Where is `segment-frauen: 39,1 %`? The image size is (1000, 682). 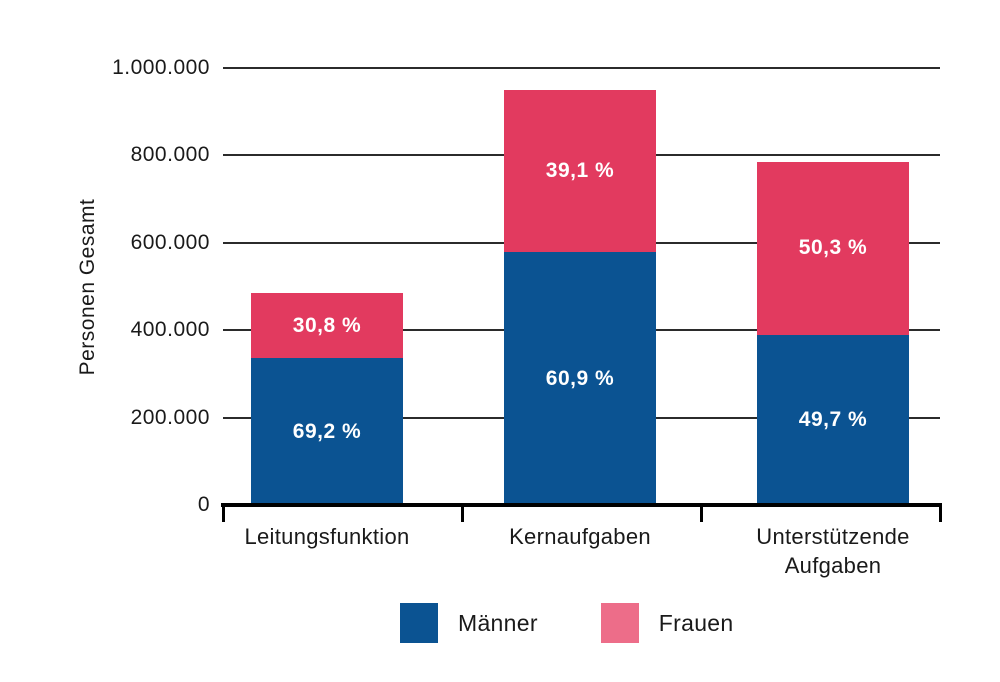
segment-frauen: 39,1 % is located at coordinates (580, 171).